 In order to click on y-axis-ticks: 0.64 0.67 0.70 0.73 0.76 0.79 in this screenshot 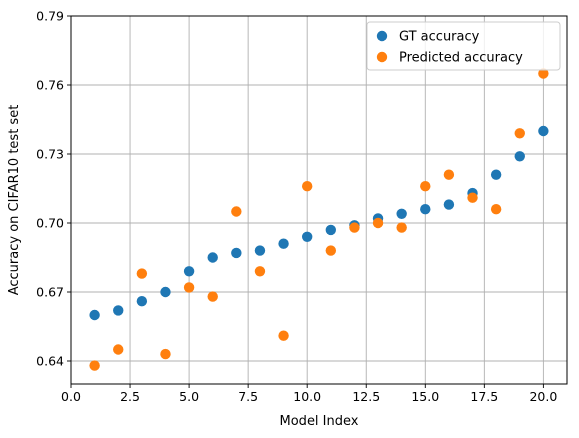, I will do `click(53, 189)`.